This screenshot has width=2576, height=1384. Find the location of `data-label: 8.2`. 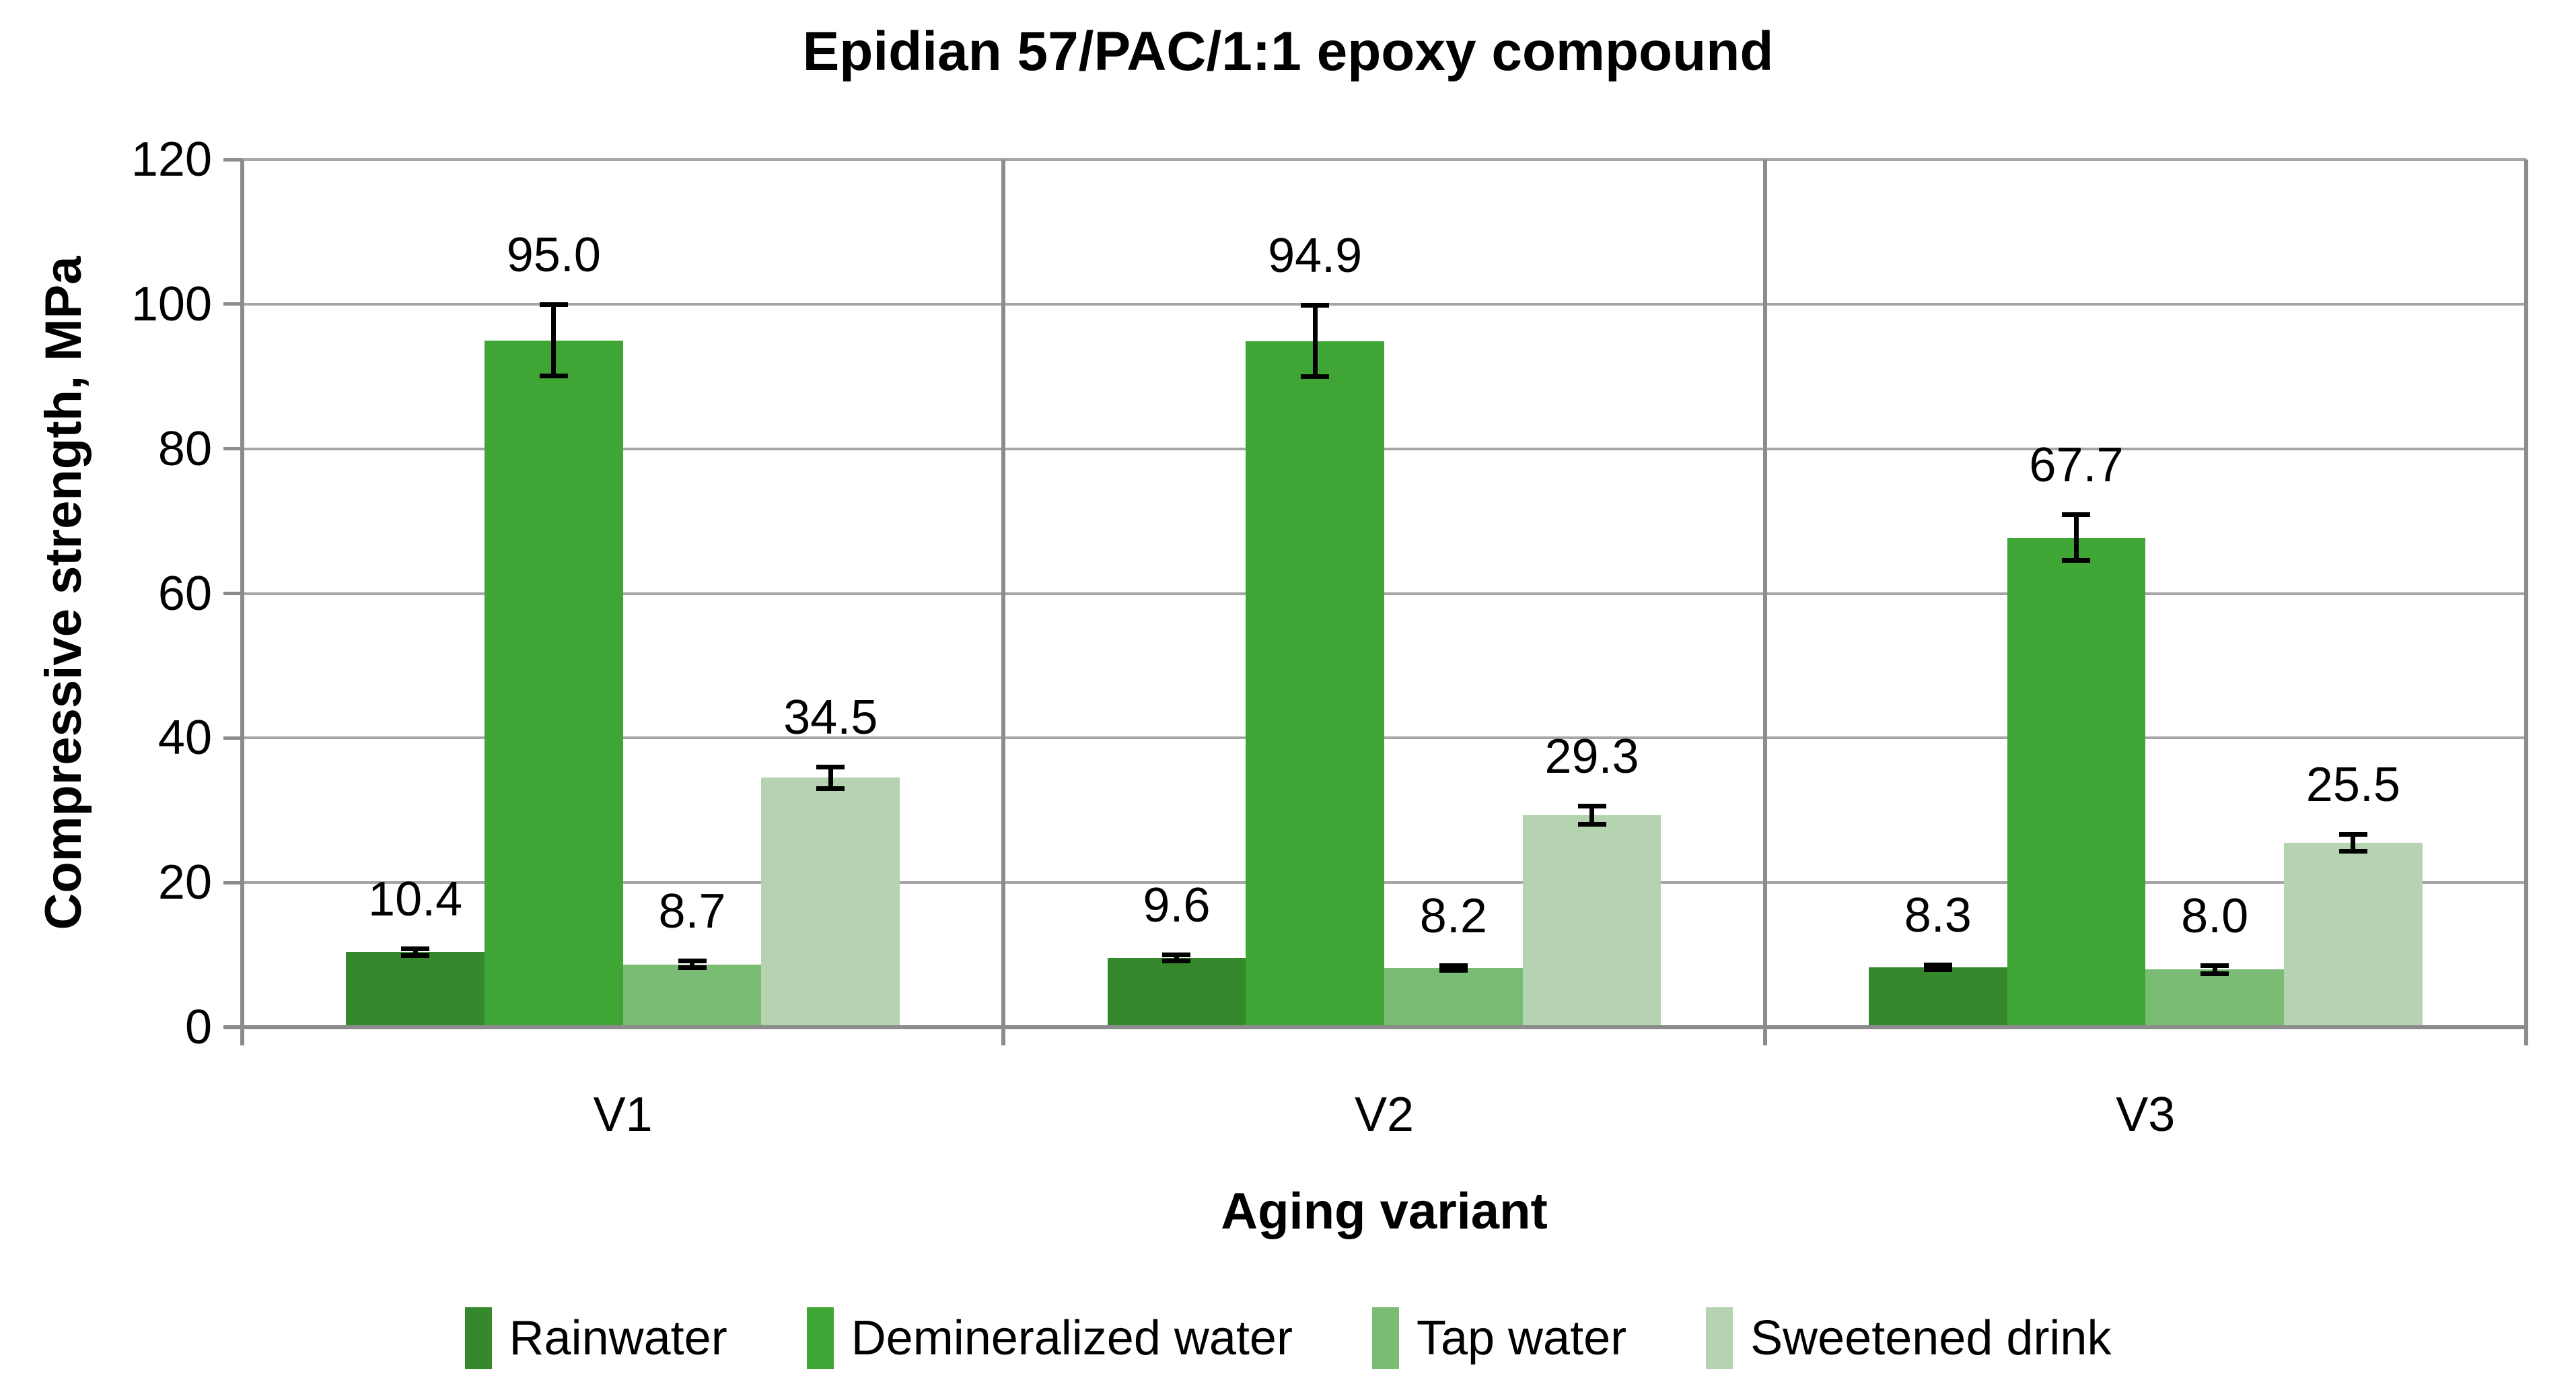

data-label: 8.2 is located at coordinates (1453, 916).